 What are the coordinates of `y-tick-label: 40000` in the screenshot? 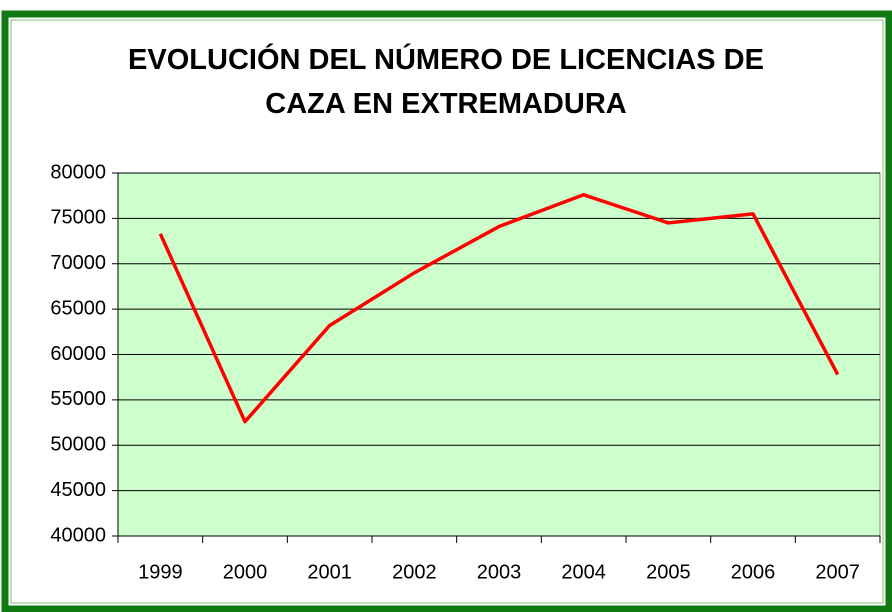 It's located at (78, 535).